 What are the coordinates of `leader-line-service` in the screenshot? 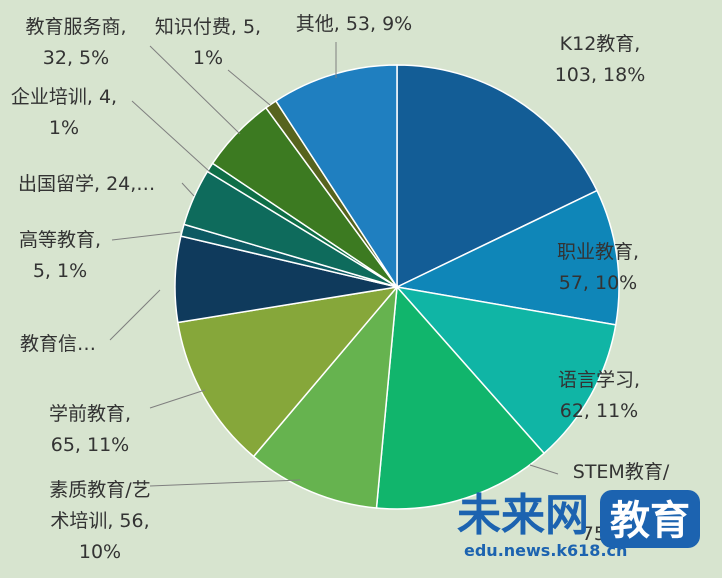 It's located at (195, 90).